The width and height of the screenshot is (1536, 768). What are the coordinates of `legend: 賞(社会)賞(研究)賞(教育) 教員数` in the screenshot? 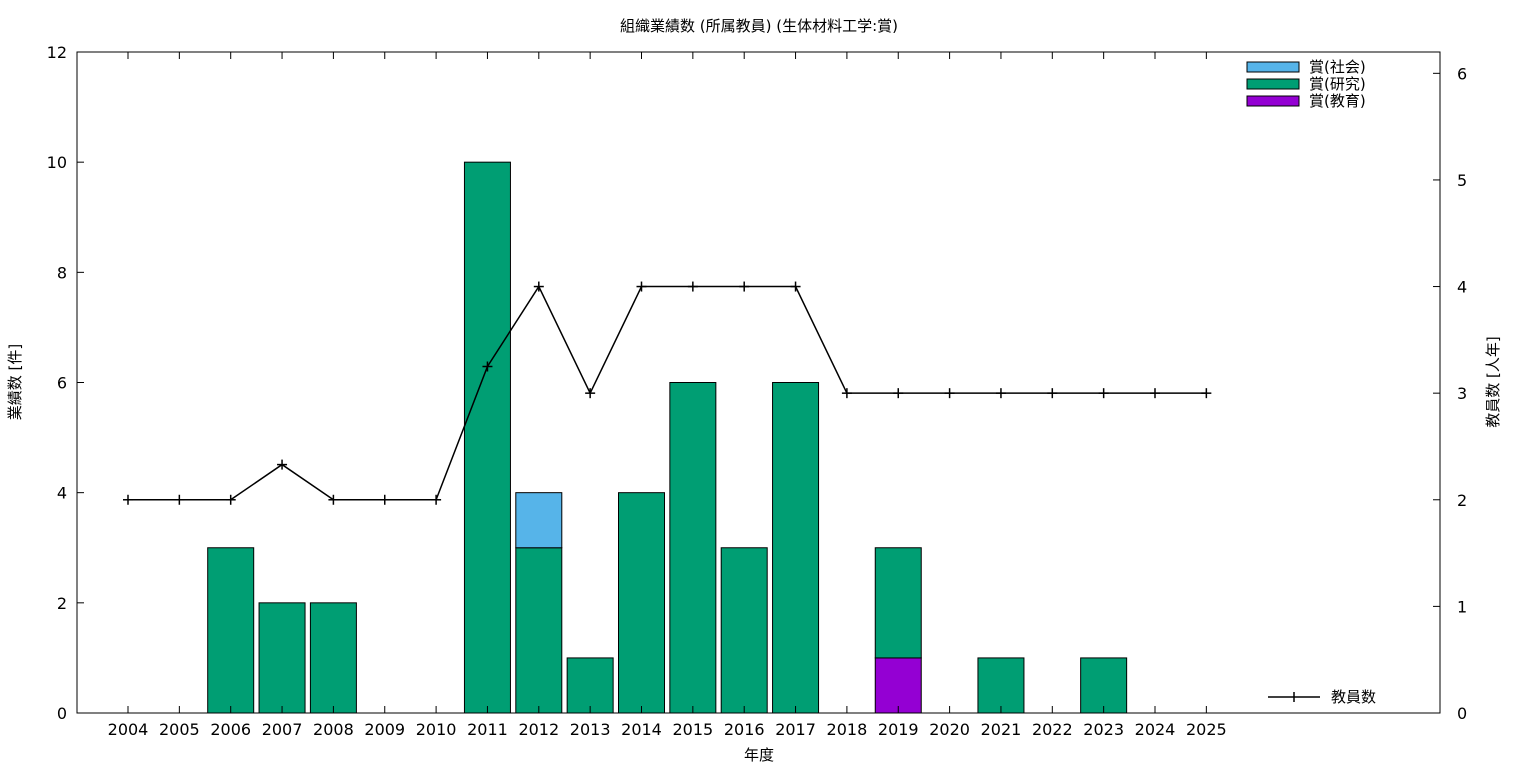 It's located at (1311, 382).